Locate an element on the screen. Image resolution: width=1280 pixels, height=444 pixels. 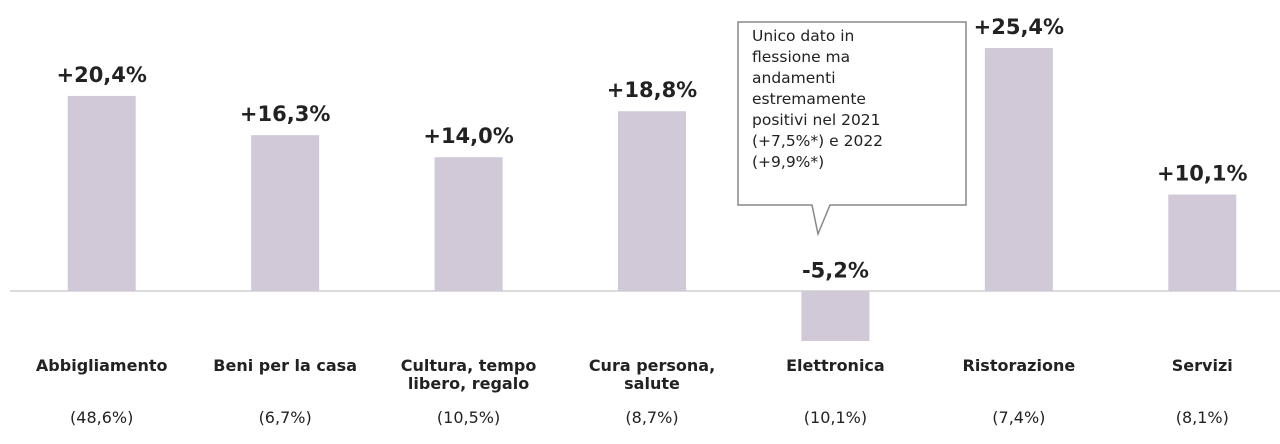
share-label: (10,5%) is located at coordinates (468, 417).